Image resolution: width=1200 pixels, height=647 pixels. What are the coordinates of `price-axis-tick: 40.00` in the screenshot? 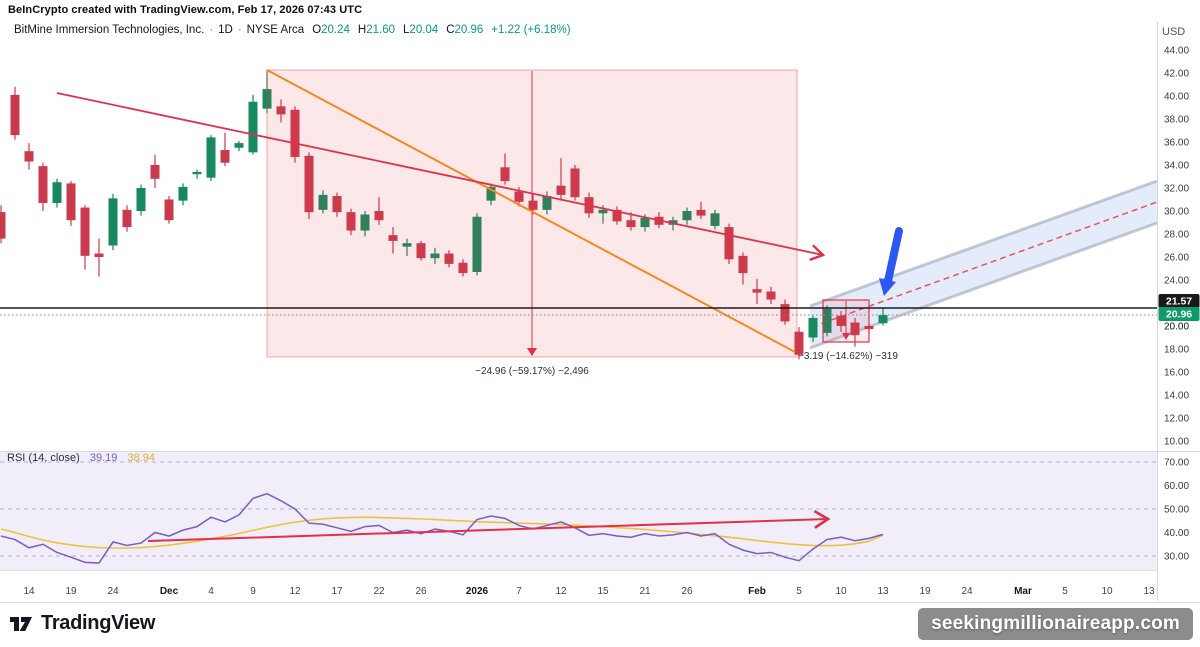 It's located at (1176, 97).